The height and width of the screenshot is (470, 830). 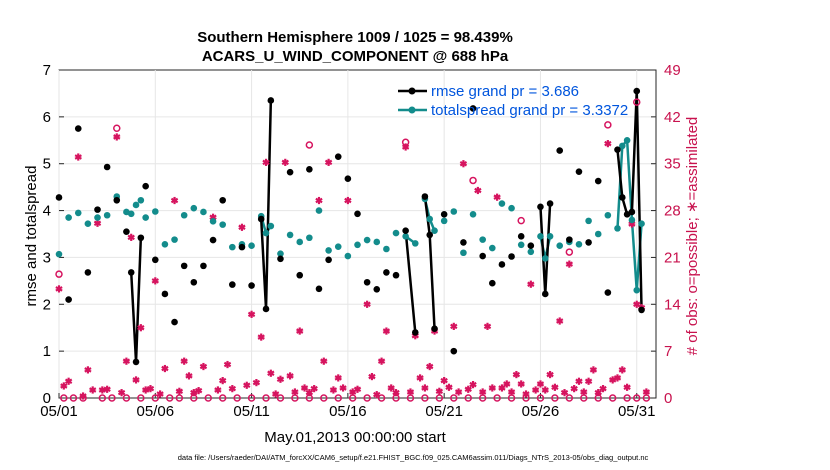 What do you see at coordinates (47, 117) in the screenshot?
I see `y-left-tick-label: 6` at bounding box center [47, 117].